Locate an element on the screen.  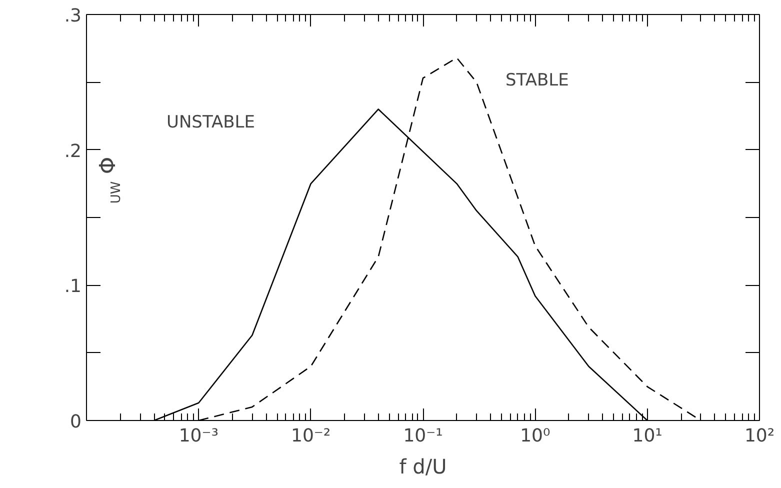
x-axis-title: f d/U is located at coordinates (423, 466).